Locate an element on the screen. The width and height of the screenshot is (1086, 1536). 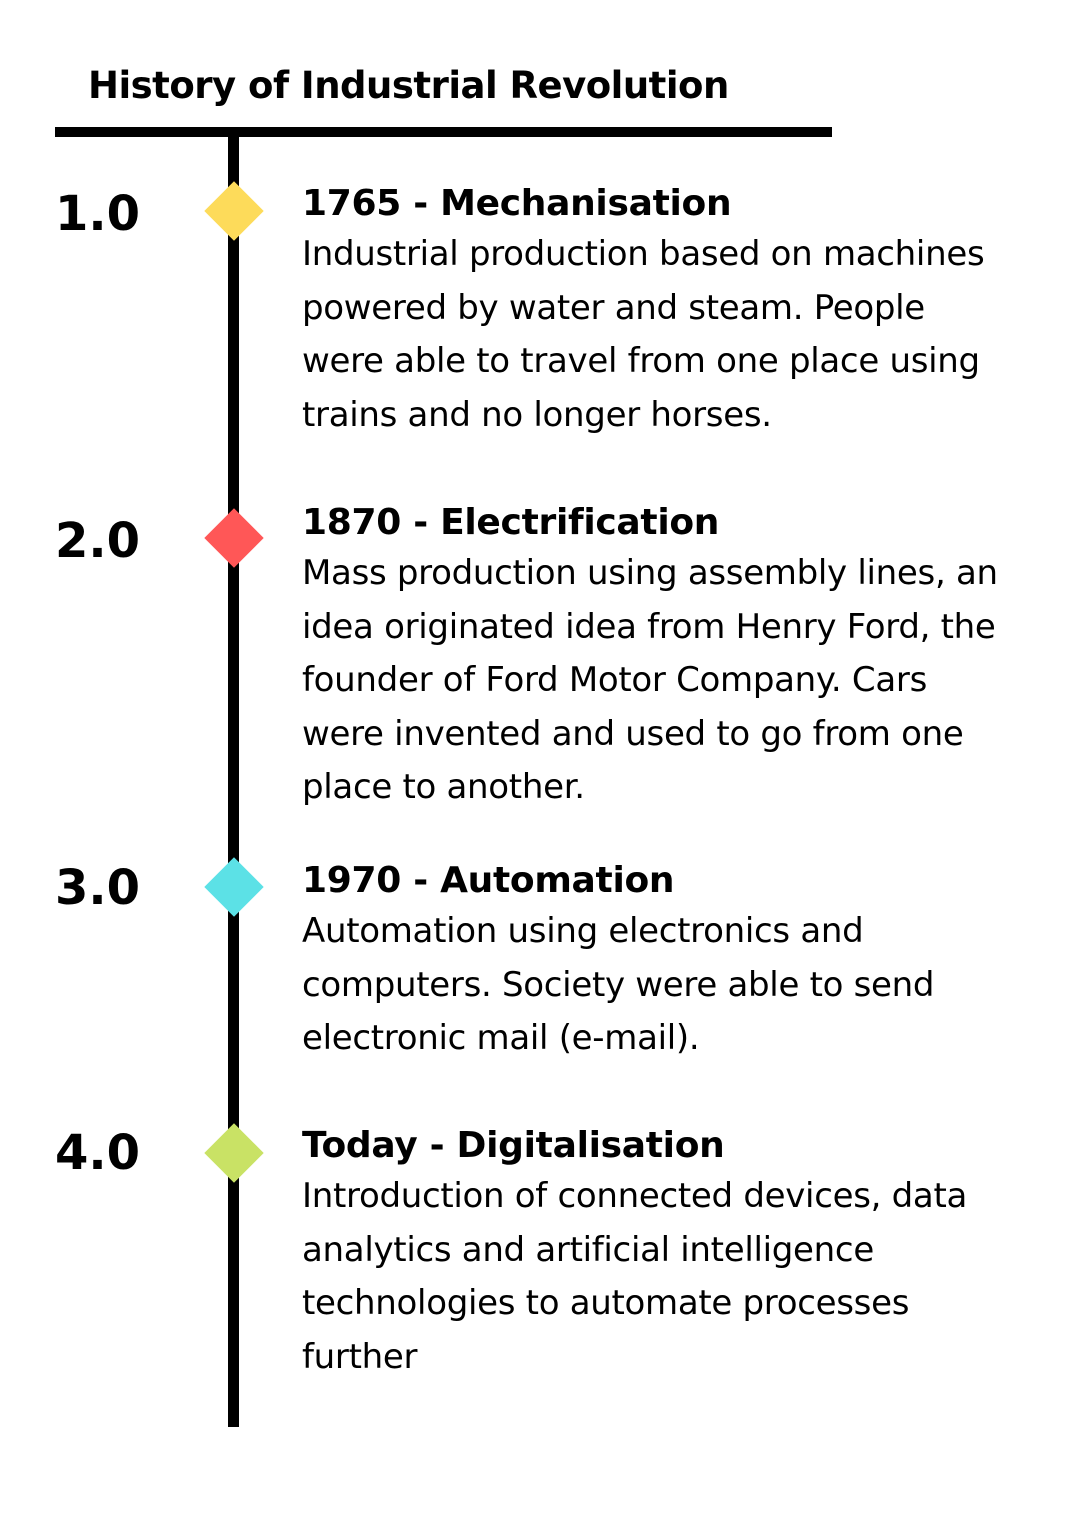
description-line: Introduction of connected devices, data is located at coordinates (635, 1196).